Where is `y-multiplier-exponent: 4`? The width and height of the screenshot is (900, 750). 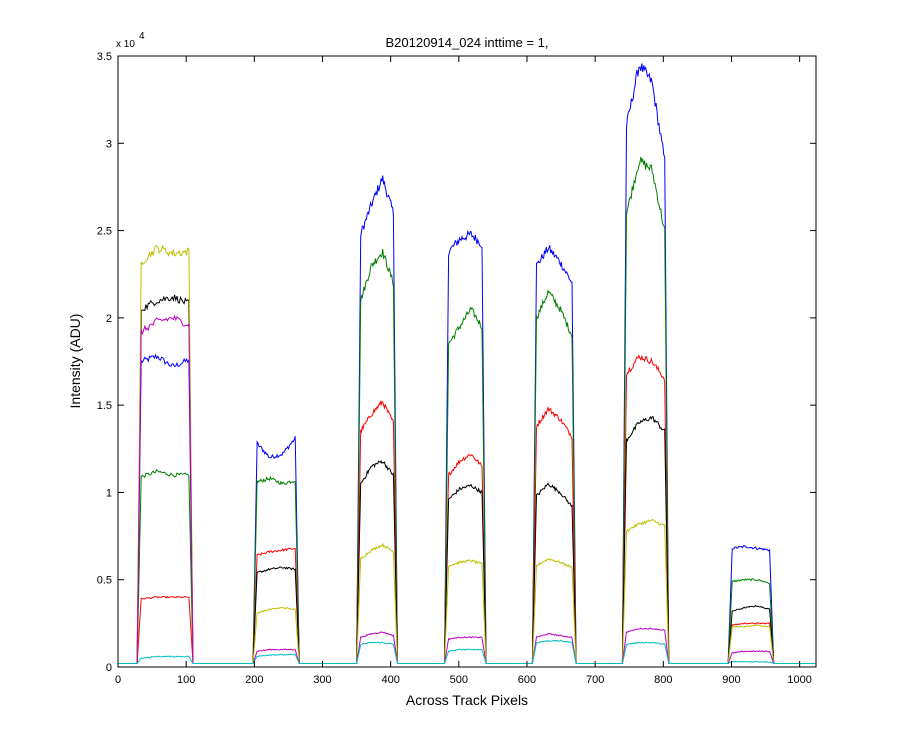 y-multiplier-exponent: 4 is located at coordinates (142, 36).